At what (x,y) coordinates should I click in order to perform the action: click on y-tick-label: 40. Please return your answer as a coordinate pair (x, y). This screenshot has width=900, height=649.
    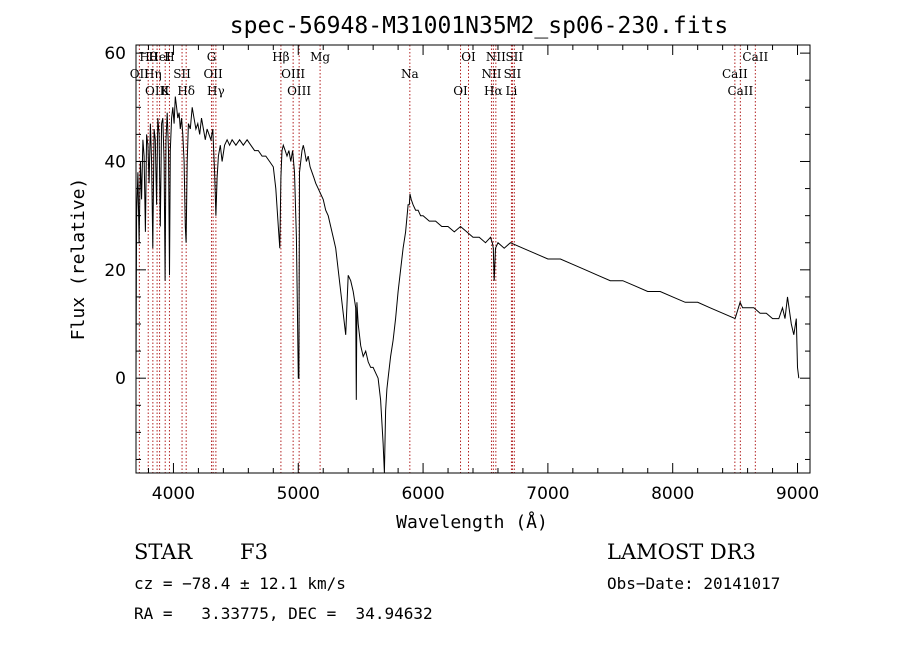
    Looking at the image, I should click on (115, 162).